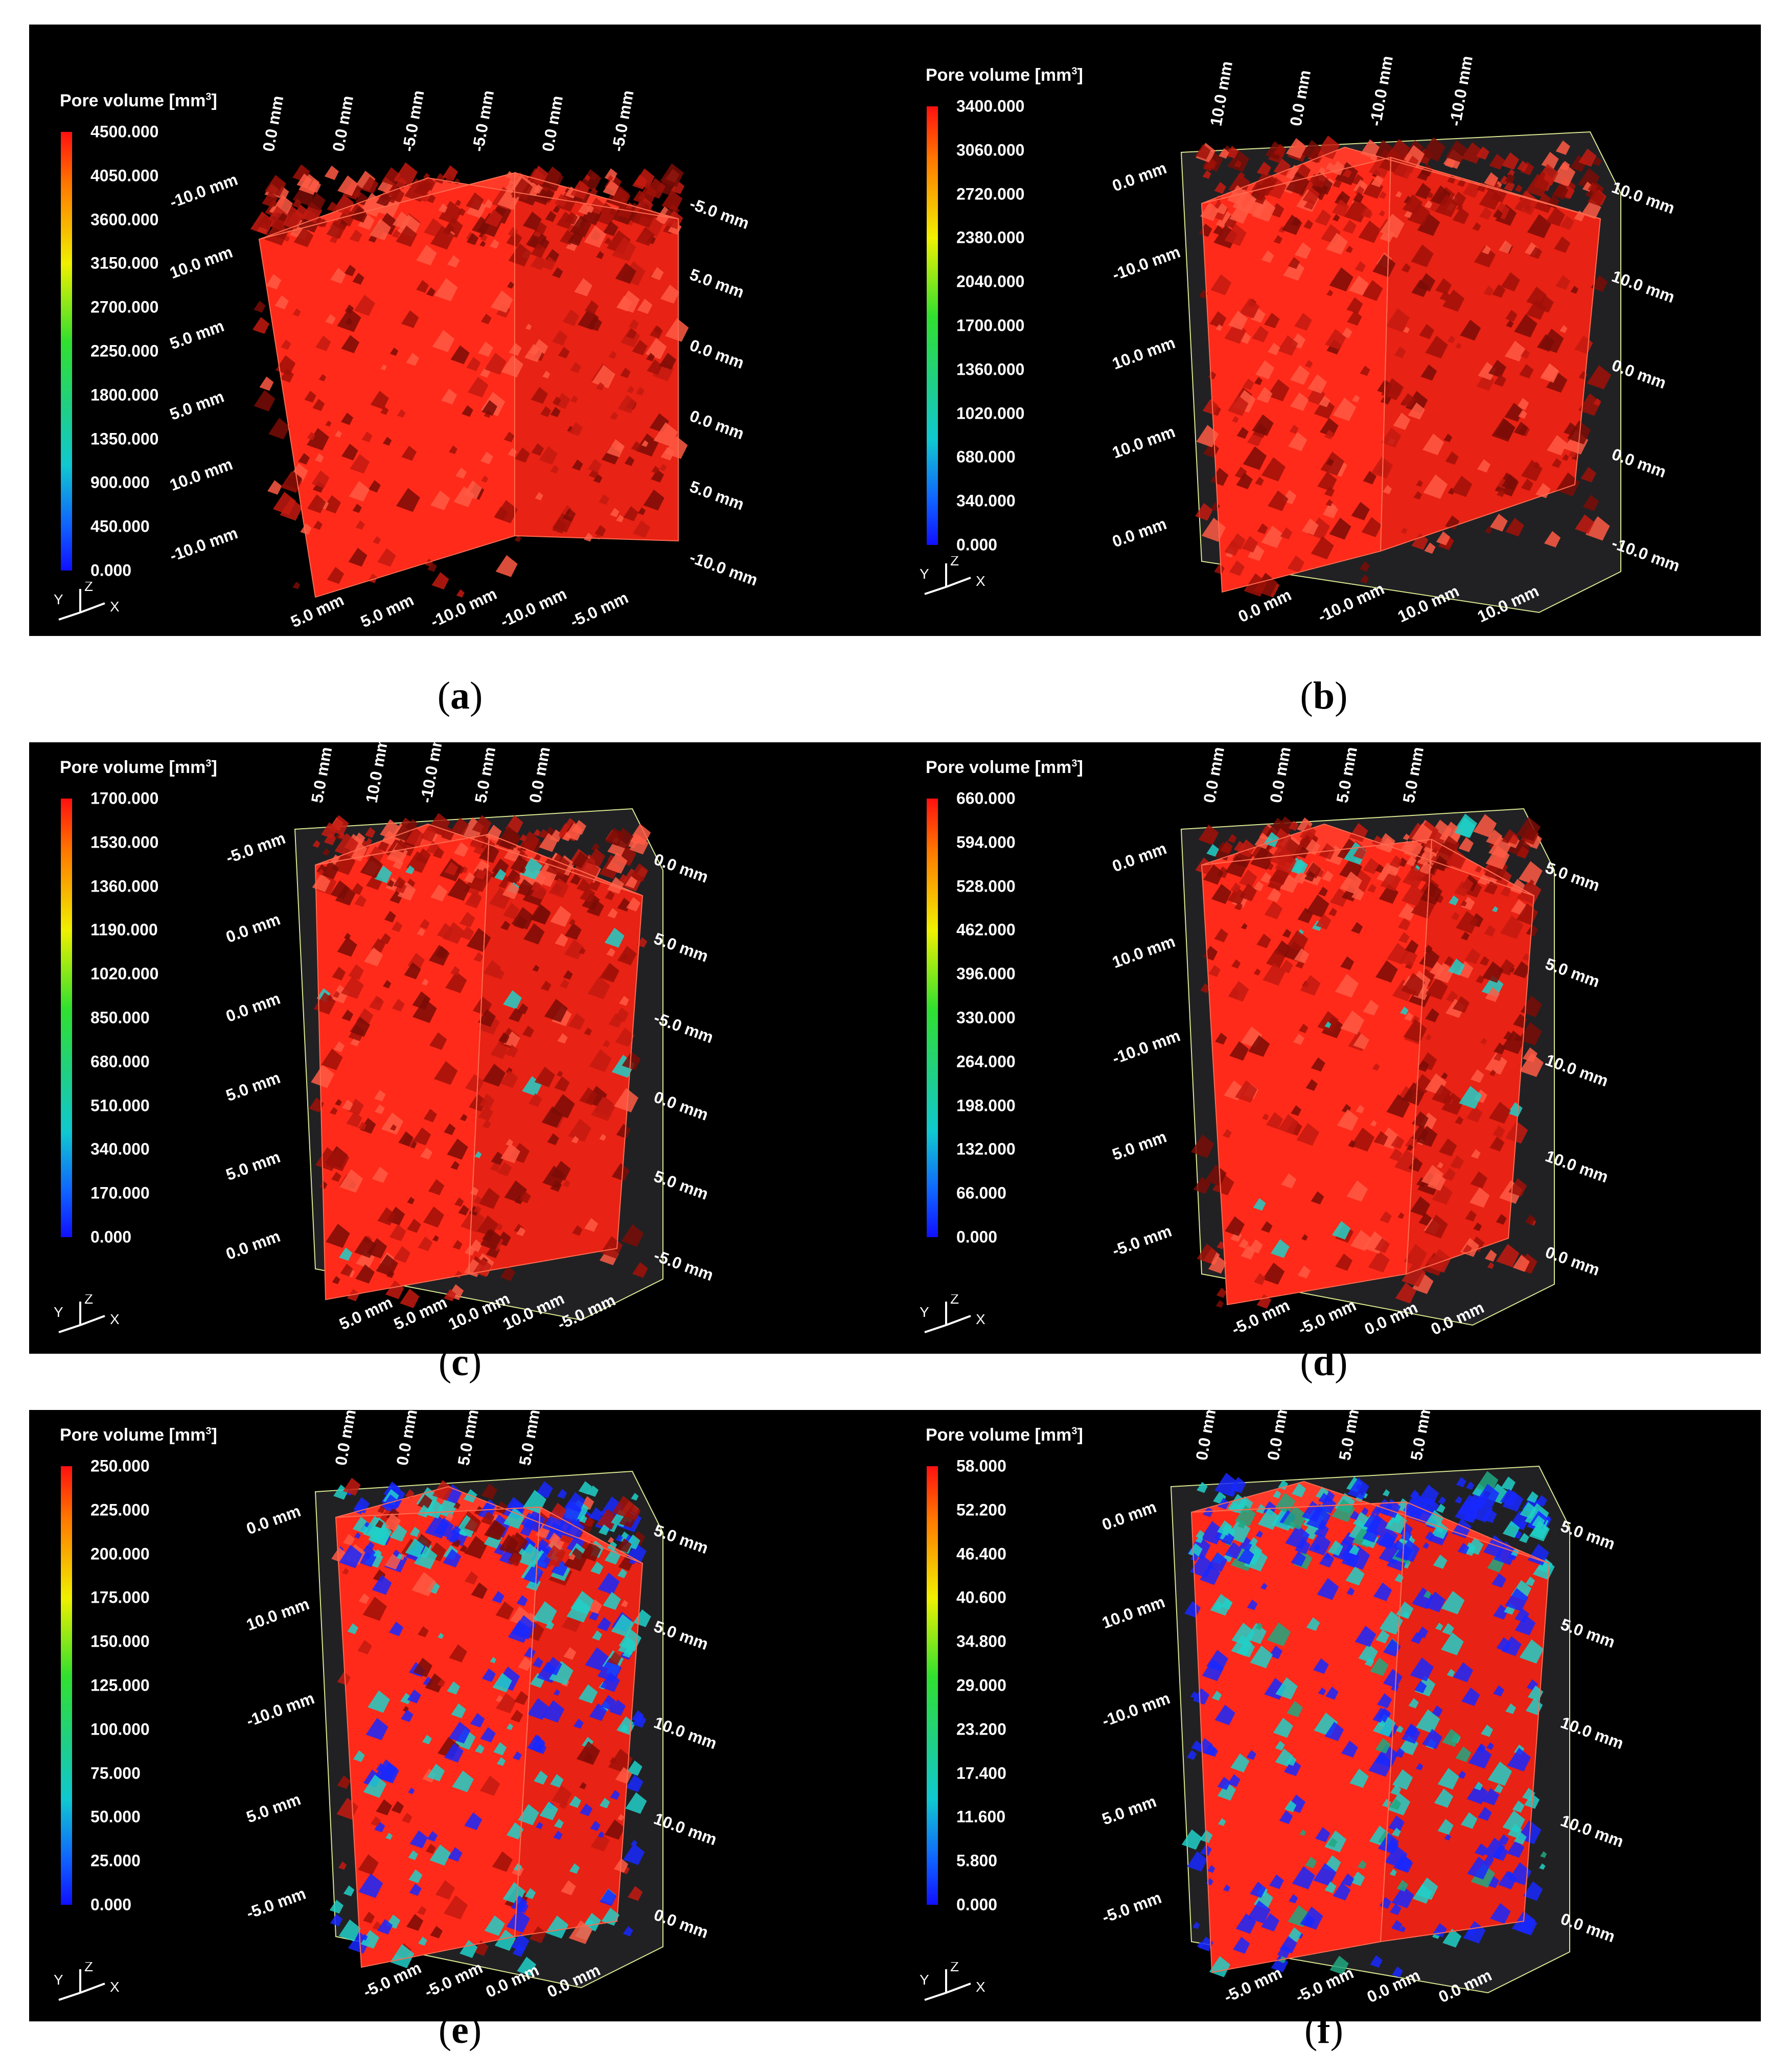 This screenshot has height=2072, width=1790. I want to click on legend-tick-label: 17.400, so click(981, 1773).